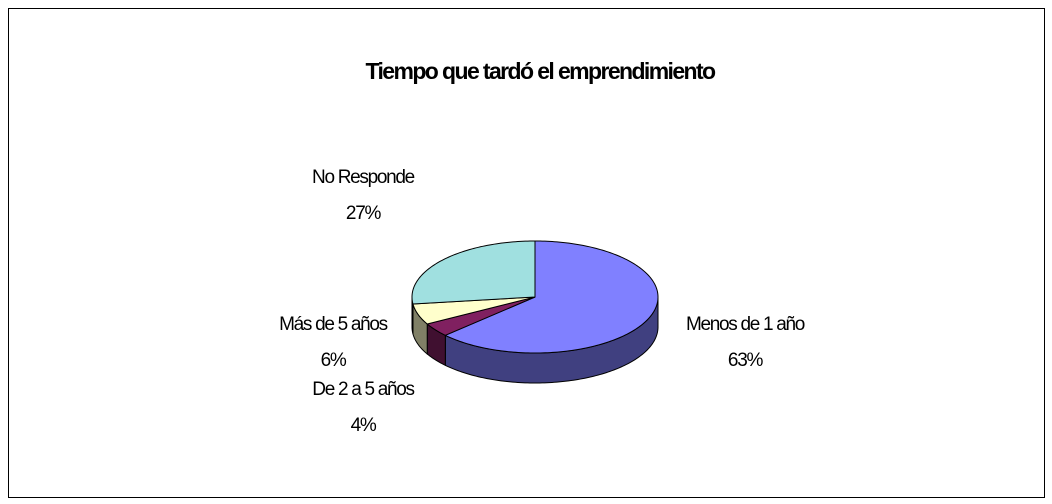 This screenshot has width=1052, height=504. I want to click on slice-label: De 2 a 5 años, so click(363, 389).